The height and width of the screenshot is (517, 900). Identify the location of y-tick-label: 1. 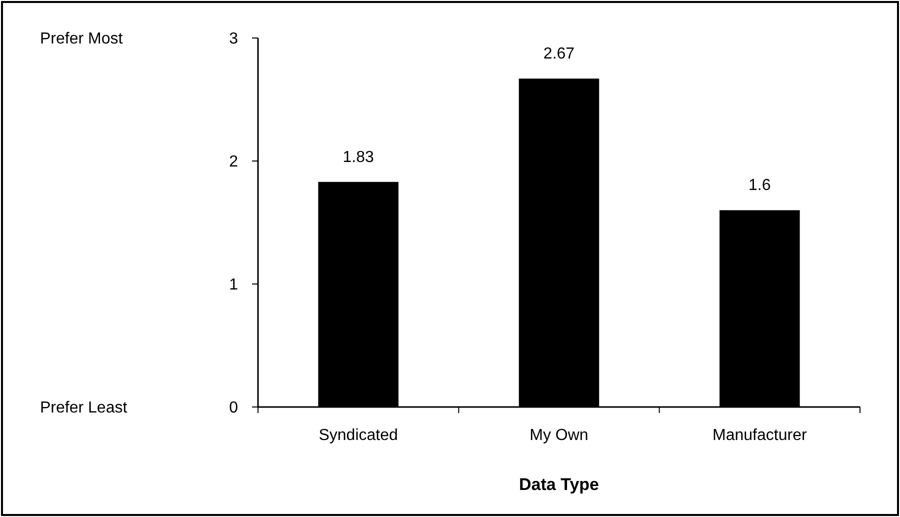
(233, 285).